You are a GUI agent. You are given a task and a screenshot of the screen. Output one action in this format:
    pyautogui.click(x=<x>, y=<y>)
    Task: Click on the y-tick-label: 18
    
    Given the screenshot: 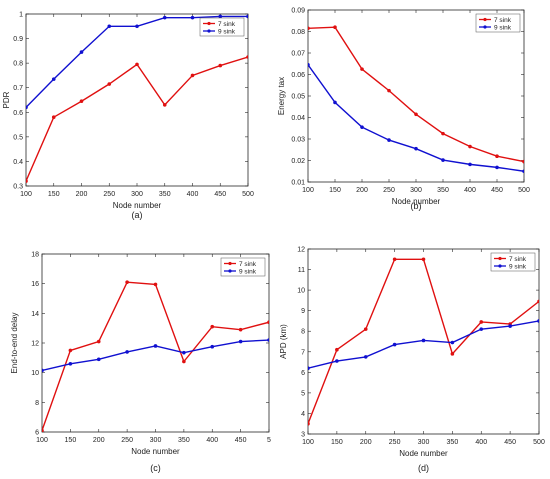 What is the action you would take?
    pyautogui.click(x=35, y=255)
    